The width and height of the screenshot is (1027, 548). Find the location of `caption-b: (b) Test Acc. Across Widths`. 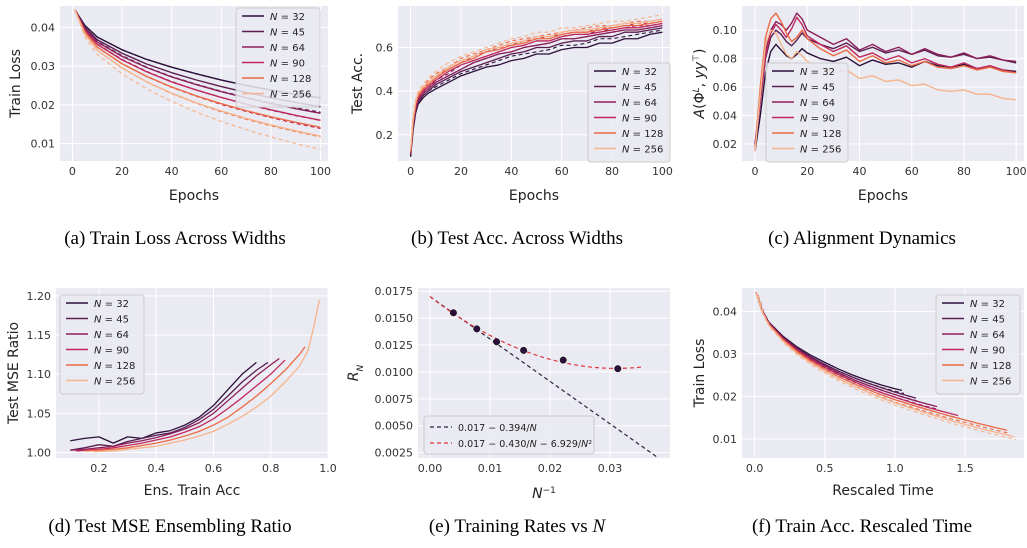

caption-b: (b) Test Acc. Across Widths is located at coordinates (517, 238).